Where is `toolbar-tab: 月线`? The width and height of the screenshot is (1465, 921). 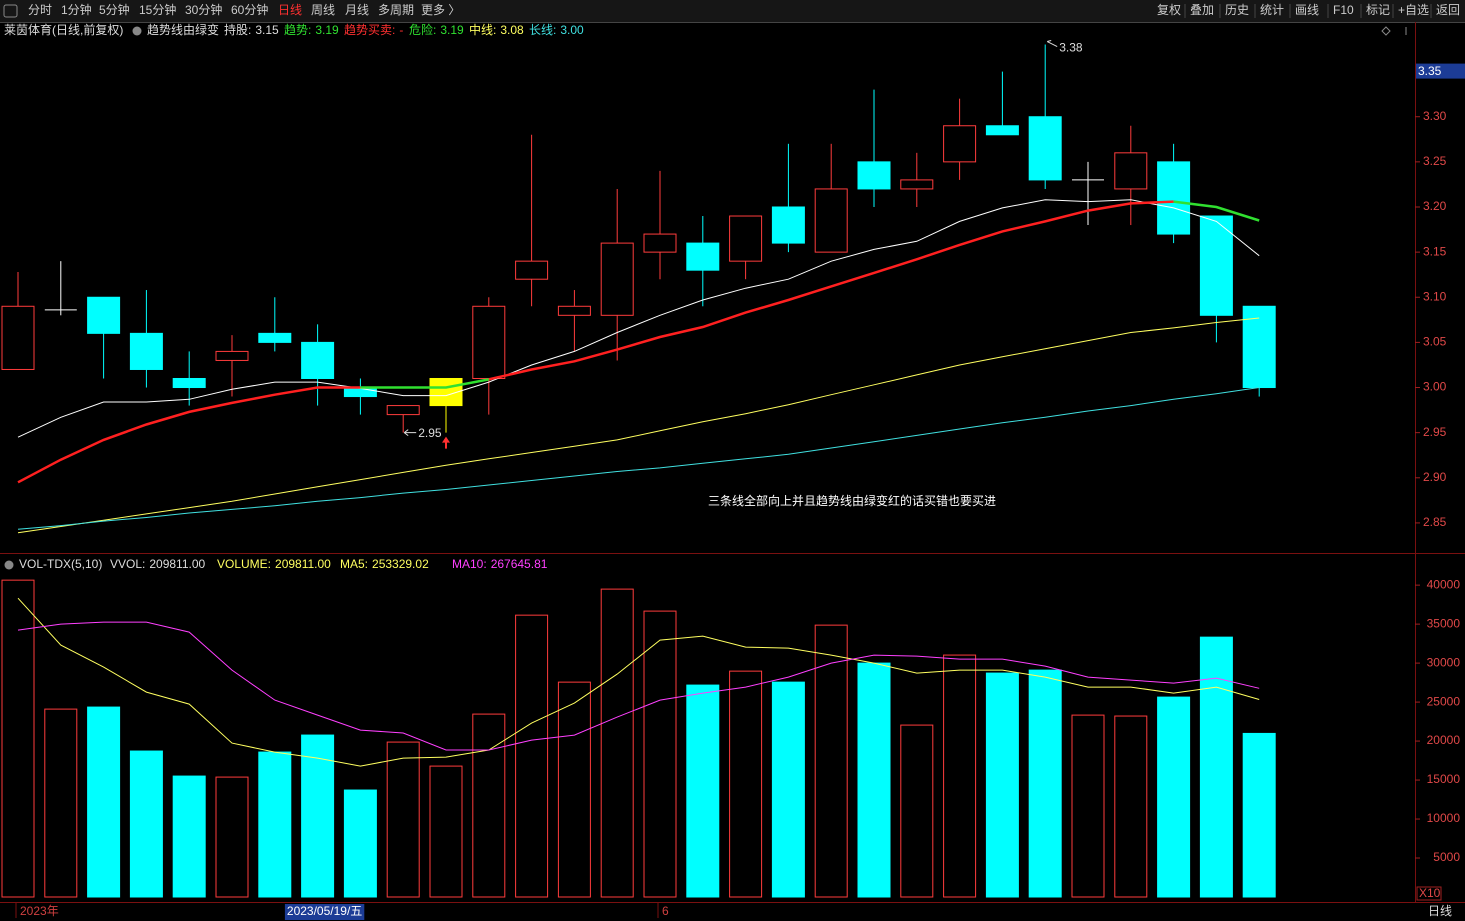
toolbar-tab: 月线 is located at coordinates (357, 10).